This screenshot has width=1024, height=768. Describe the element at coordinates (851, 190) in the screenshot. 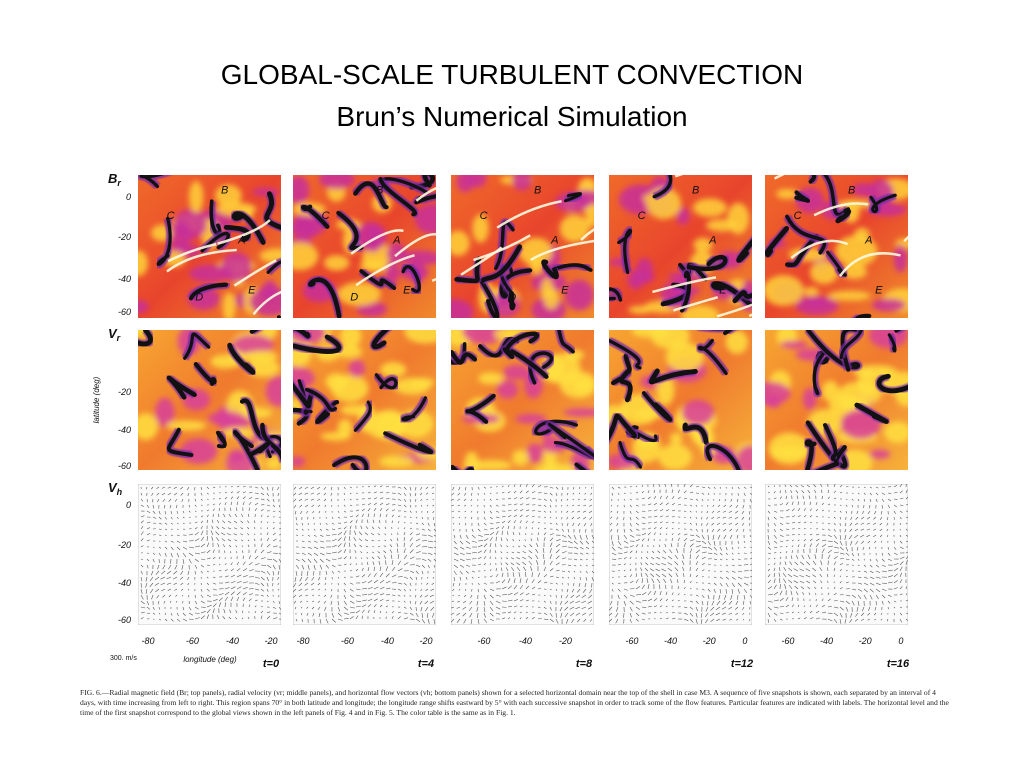

I see `feature-label: B` at that location.